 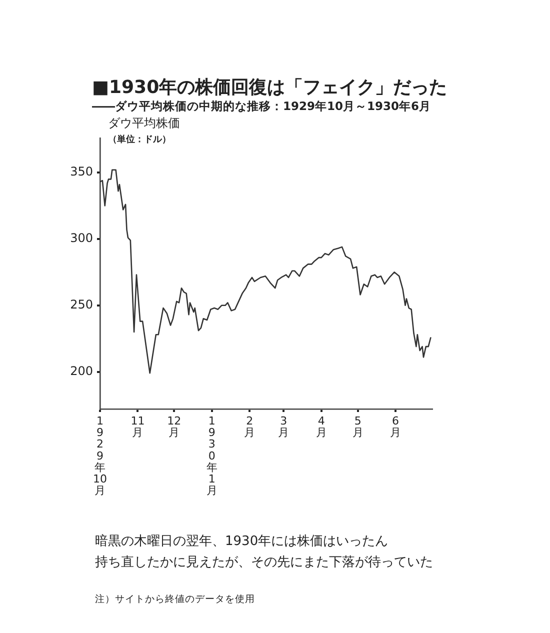 I want to click on x-tick-label: 5月, so click(x=358, y=427).